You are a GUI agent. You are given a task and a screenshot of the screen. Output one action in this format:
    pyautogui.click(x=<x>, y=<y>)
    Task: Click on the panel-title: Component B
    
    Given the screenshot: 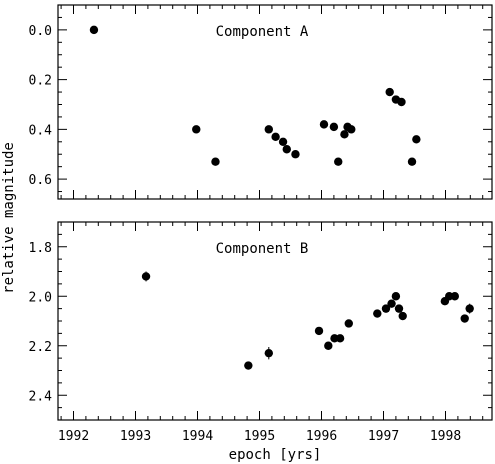 What is the action you would take?
    pyautogui.click(x=262, y=249)
    